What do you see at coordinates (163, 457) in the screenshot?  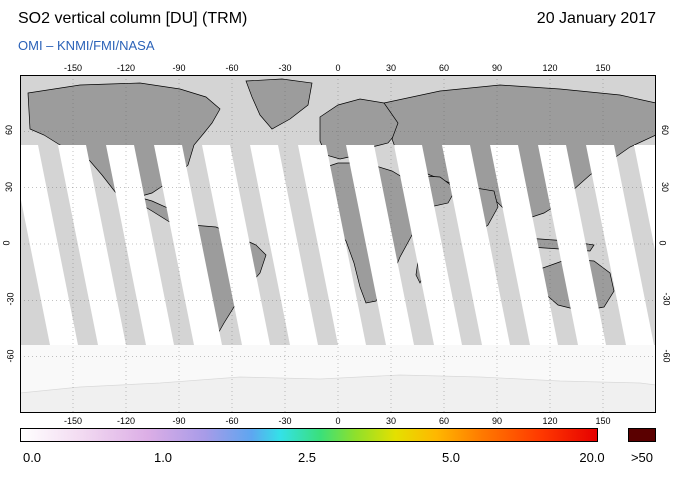 I see `colorbar-tick-label: 1.0` at bounding box center [163, 457].